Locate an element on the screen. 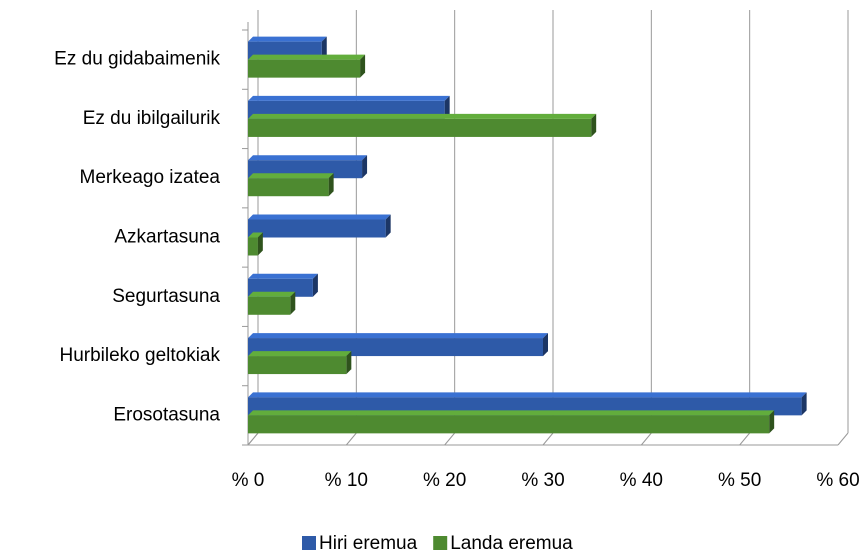 This screenshot has height=558, width=863. x-tick-label: % 30 is located at coordinates (542, 480).